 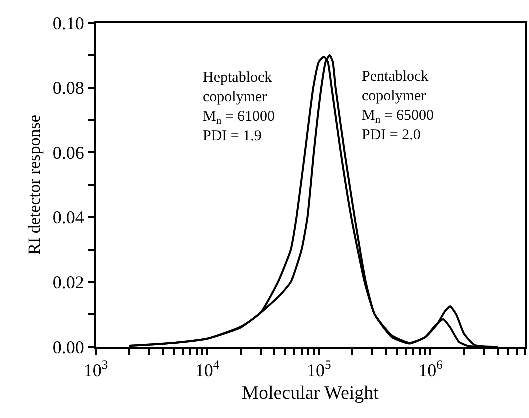 What do you see at coordinates (68, 152) in the screenshot?
I see `y-tick-label: 0.06` at bounding box center [68, 152].